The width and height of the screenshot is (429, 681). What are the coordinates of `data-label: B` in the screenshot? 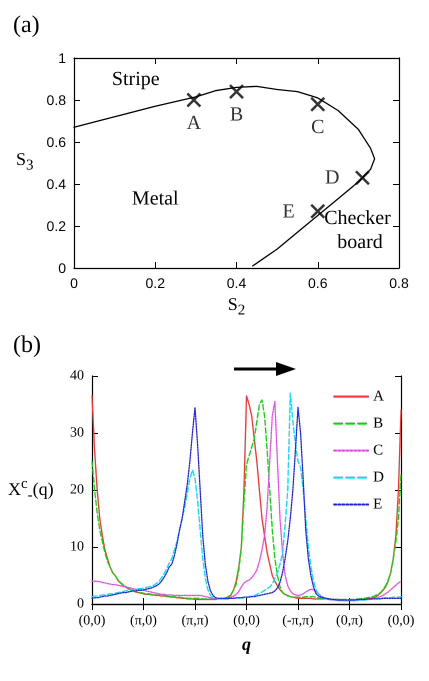 It's located at (237, 115).